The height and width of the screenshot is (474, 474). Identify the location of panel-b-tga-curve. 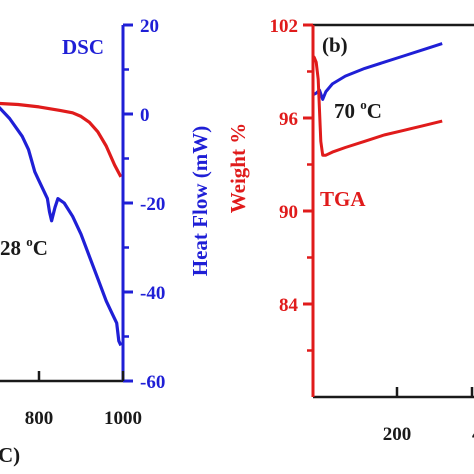
(377, 106).